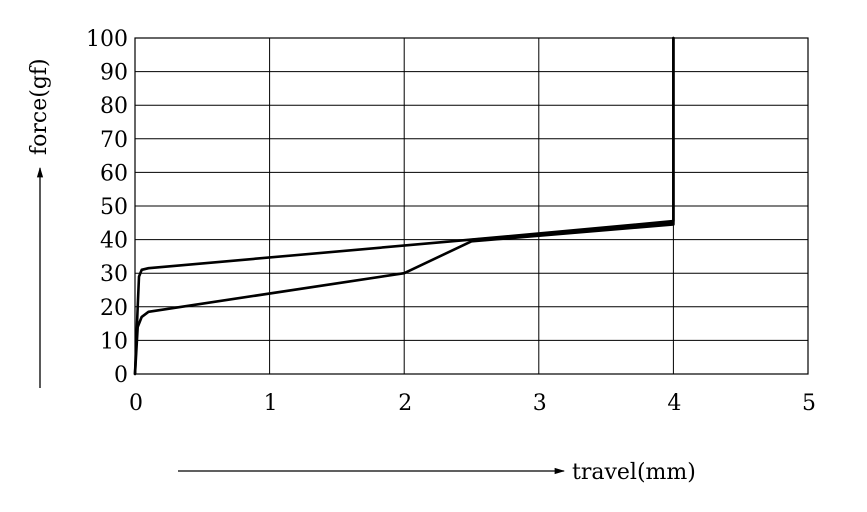 This screenshot has width=867, height=512. I want to click on y-tick-label: 10, so click(114, 341).